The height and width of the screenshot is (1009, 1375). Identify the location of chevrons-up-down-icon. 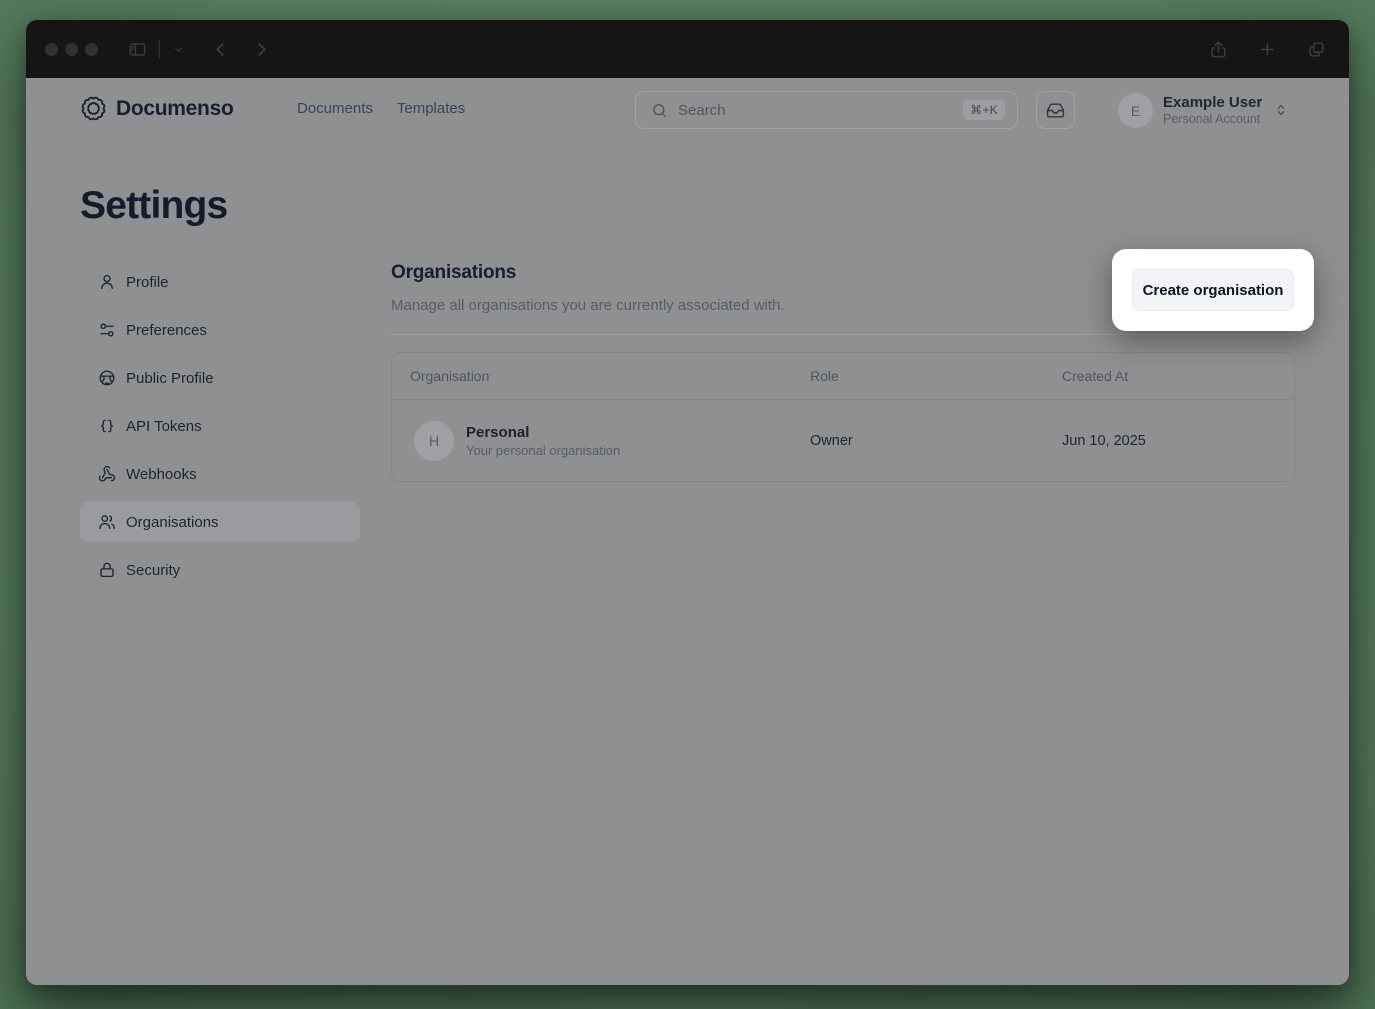
(1281, 110).